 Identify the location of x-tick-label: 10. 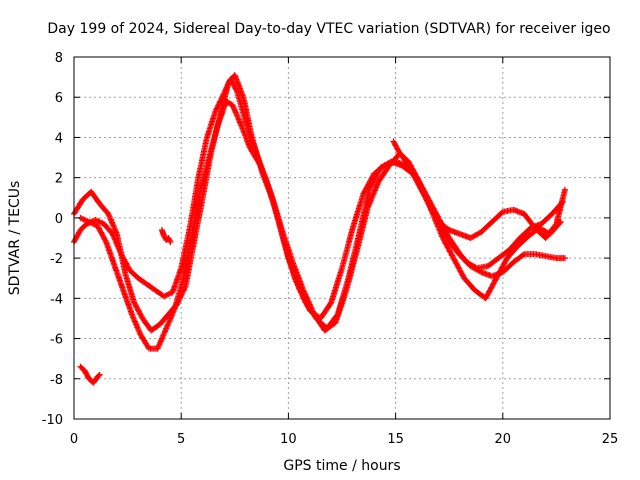
(288, 439).